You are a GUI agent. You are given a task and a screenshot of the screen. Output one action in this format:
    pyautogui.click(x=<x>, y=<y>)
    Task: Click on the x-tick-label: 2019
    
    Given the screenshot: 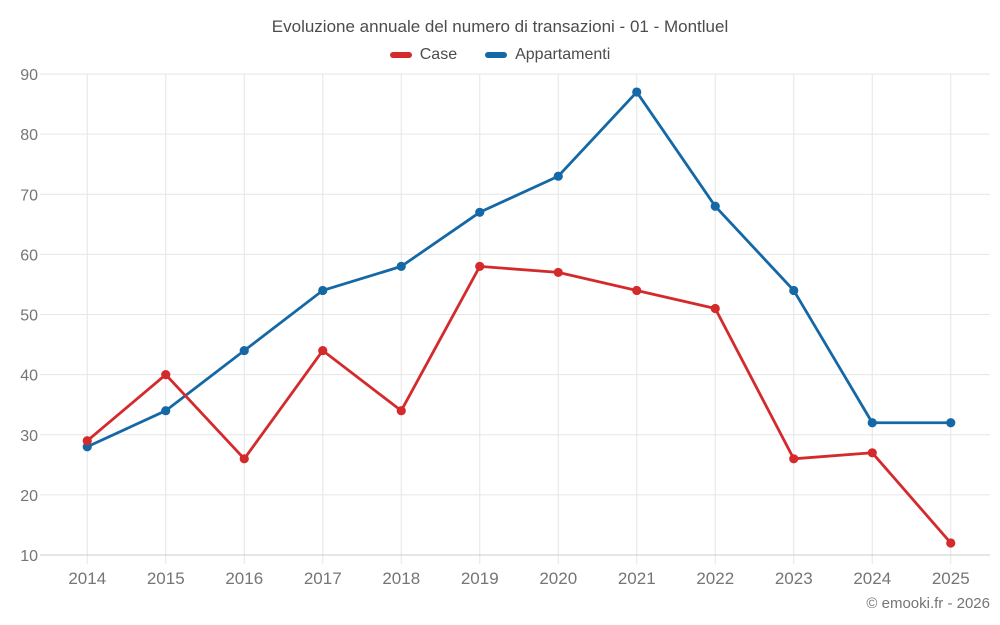 What is the action you would take?
    pyautogui.click(x=480, y=578)
    